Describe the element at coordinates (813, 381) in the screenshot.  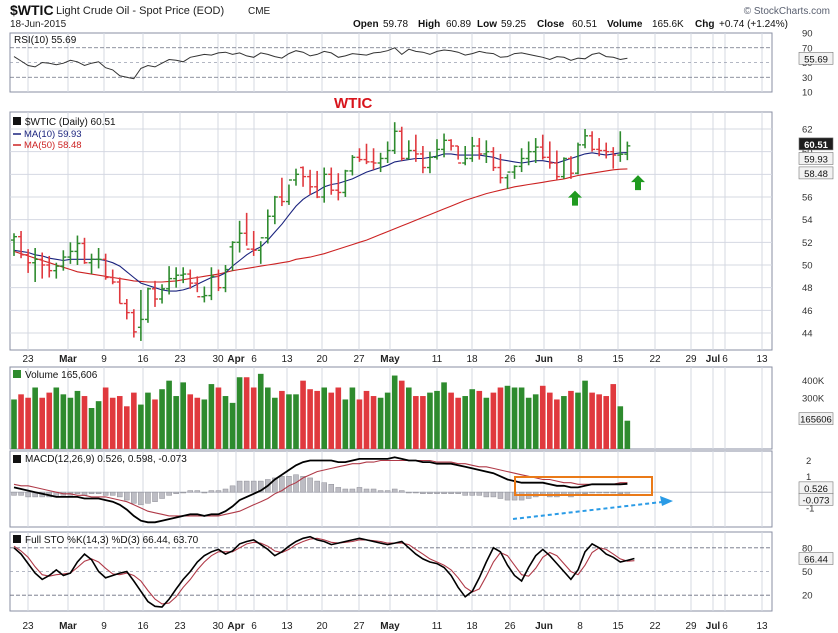
I see `volume-y-tick: 400K` at that location.